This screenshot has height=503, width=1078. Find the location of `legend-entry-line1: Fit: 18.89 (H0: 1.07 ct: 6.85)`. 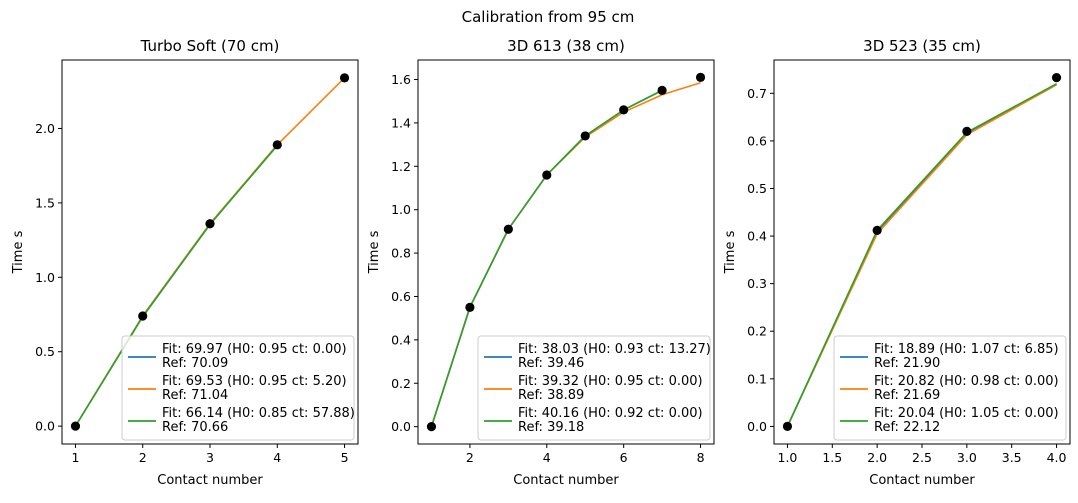

legend-entry-line1: Fit: 18.89 (H0: 1.07 ct: 6.85) is located at coordinates (966, 349).